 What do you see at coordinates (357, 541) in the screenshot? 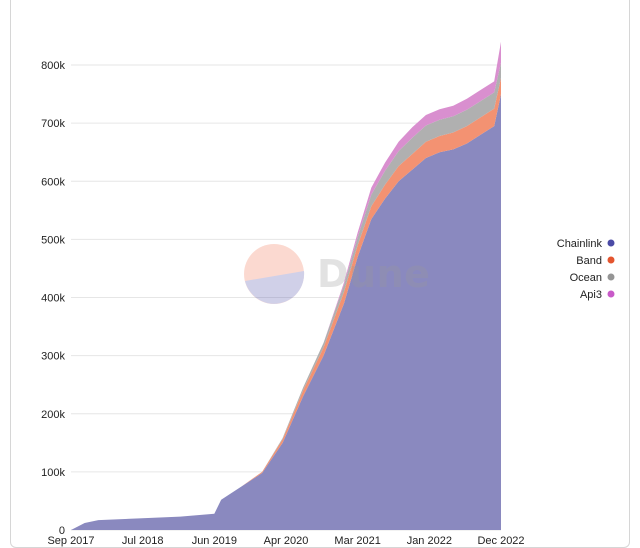
I see `x-tick-label: Mar 2021` at bounding box center [357, 541].